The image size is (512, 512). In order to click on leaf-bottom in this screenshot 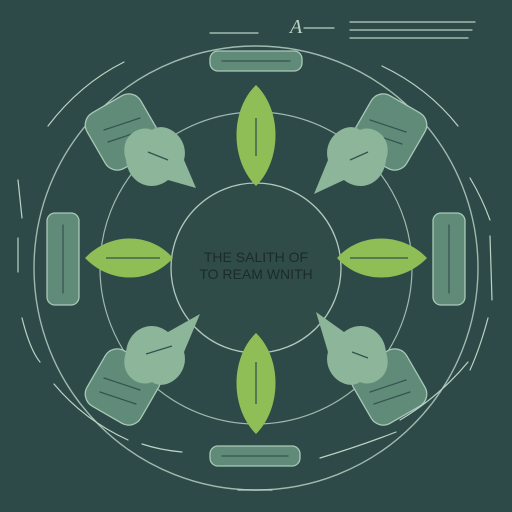, I will do `click(256, 383)`.